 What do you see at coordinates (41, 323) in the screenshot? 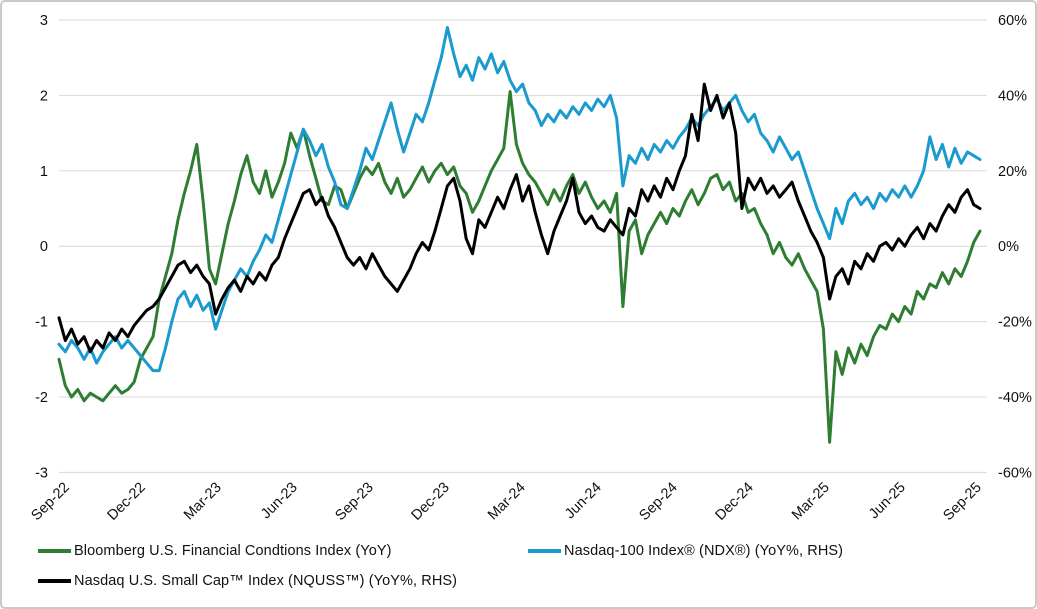
I see `left-axis-tick-label: -1` at bounding box center [41, 323].